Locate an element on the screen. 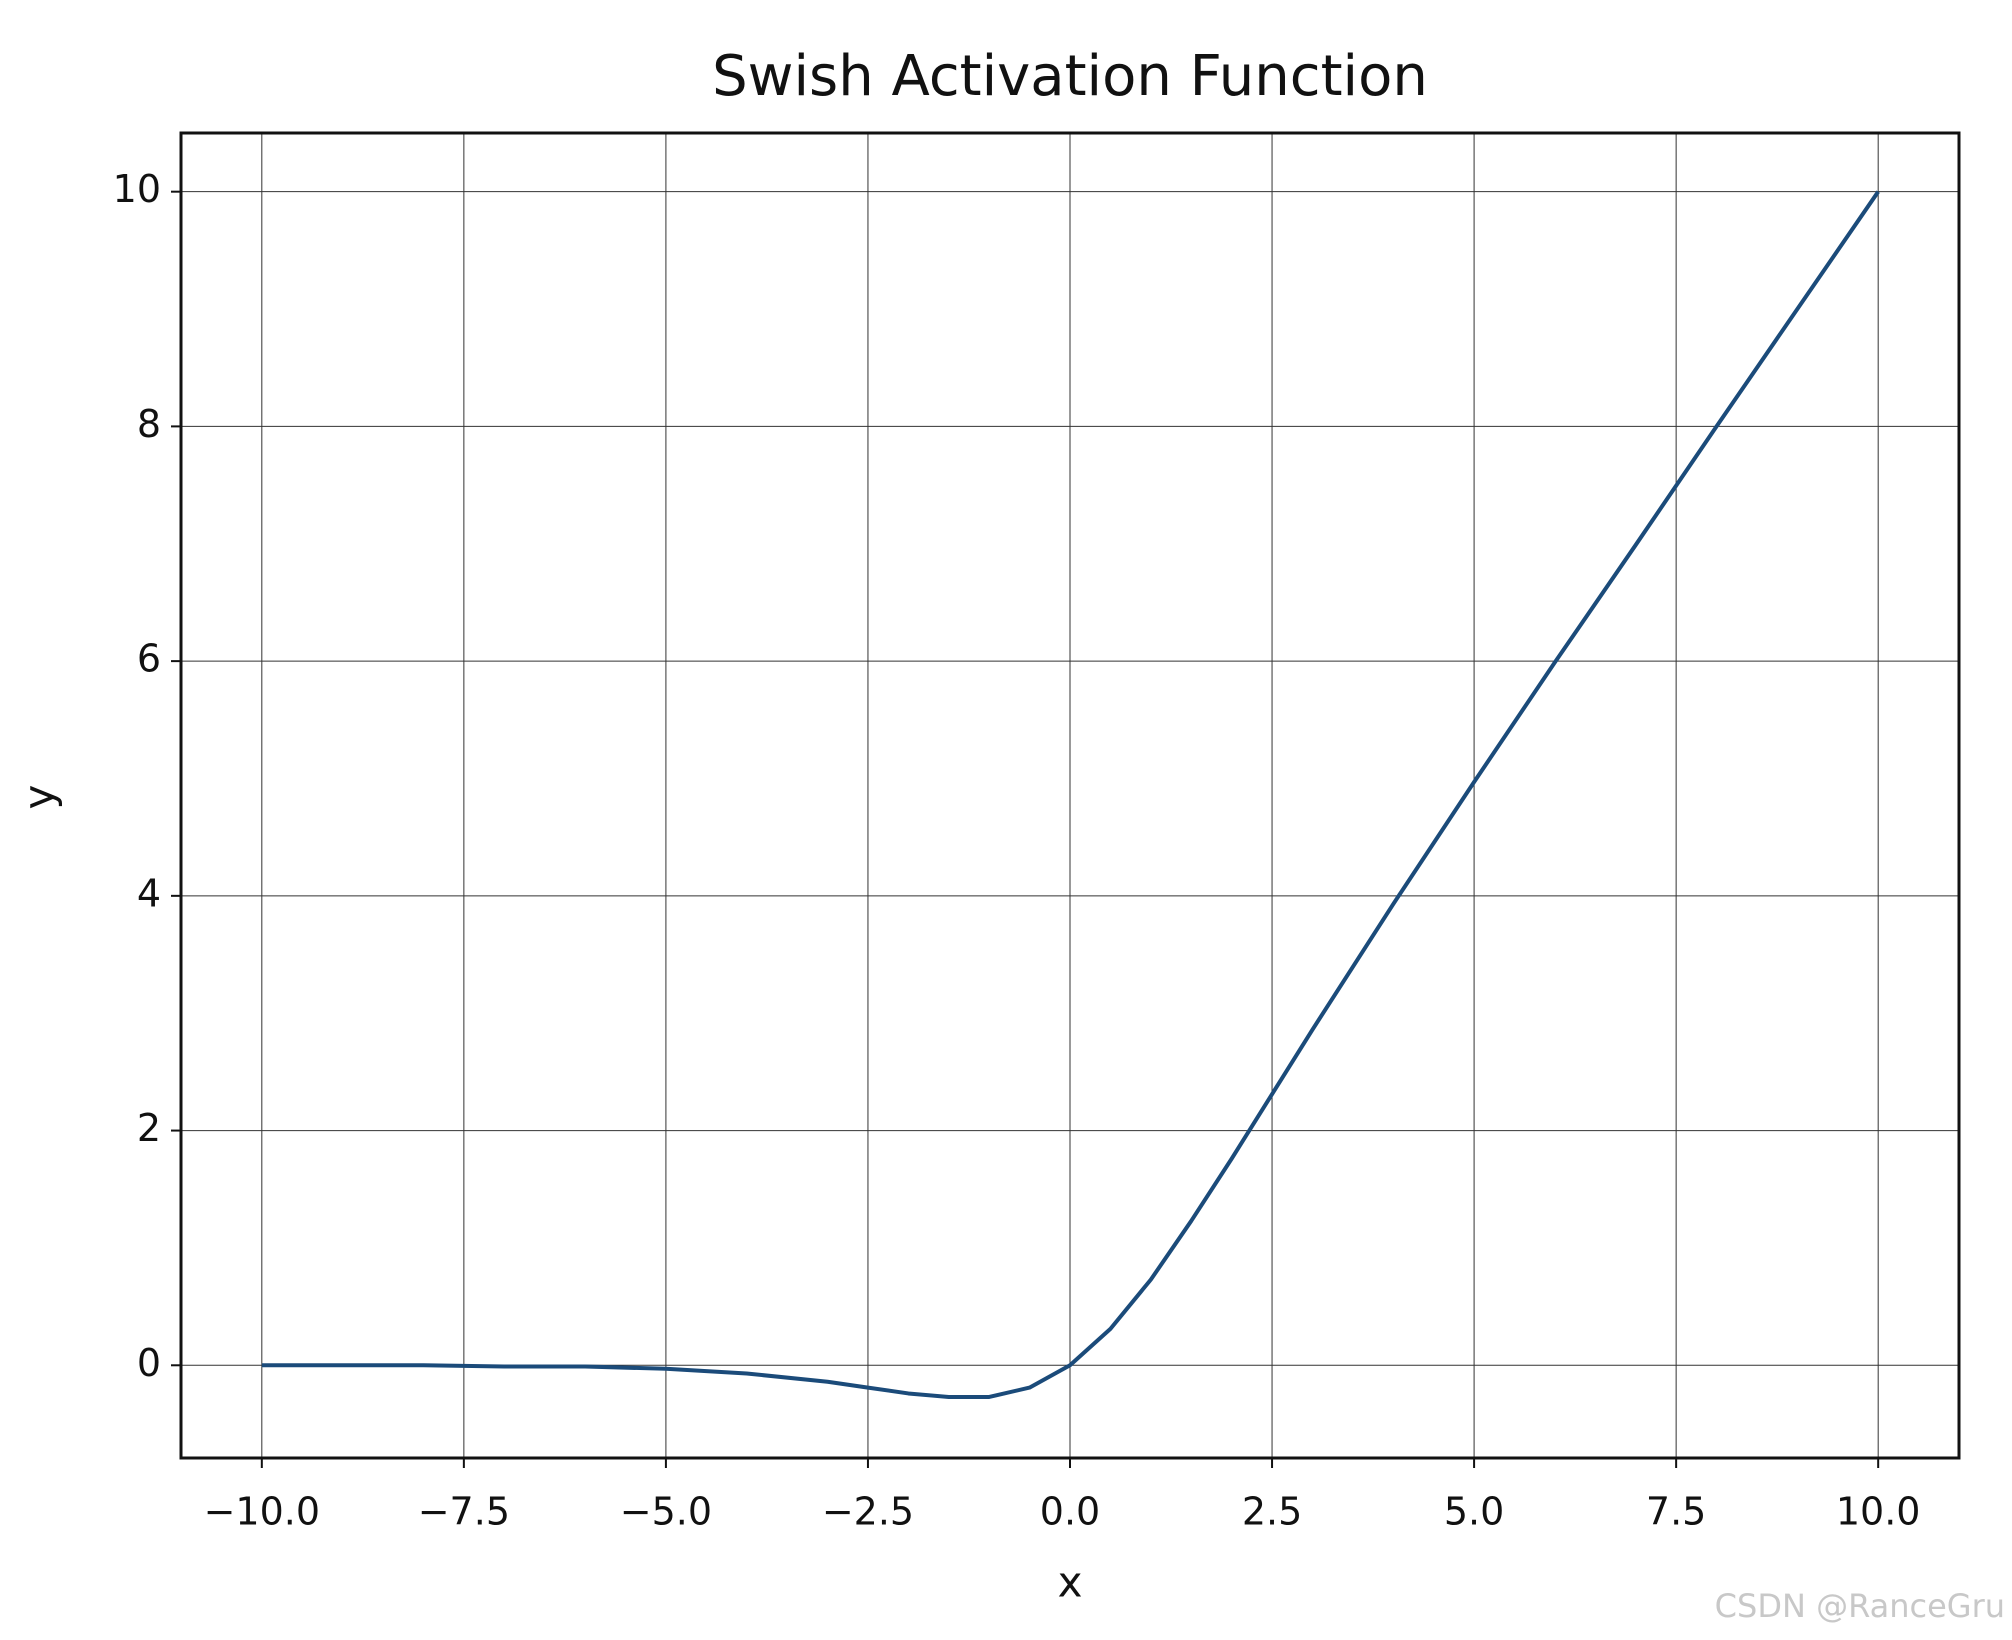 The height and width of the screenshot is (1640, 2012). y-tick-label: 4 is located at coordinates (149, 893).